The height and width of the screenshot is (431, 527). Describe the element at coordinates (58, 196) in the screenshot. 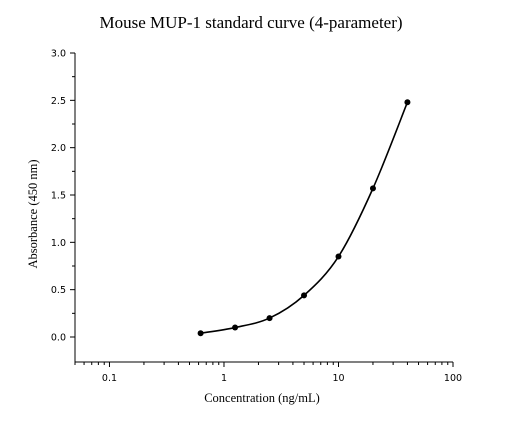

I see `y-tick-label: 1.5` at that location.